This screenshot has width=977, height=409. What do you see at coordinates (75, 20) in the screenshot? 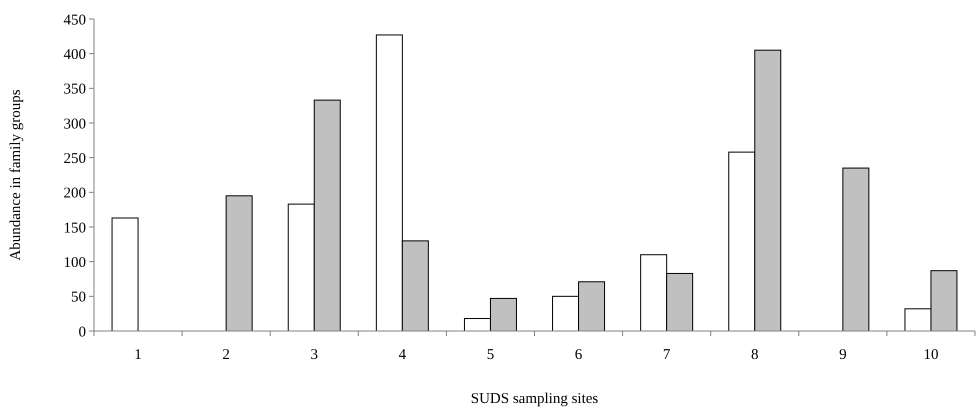
I see `y-tick-label: 450` at bounding box center [75, 20].